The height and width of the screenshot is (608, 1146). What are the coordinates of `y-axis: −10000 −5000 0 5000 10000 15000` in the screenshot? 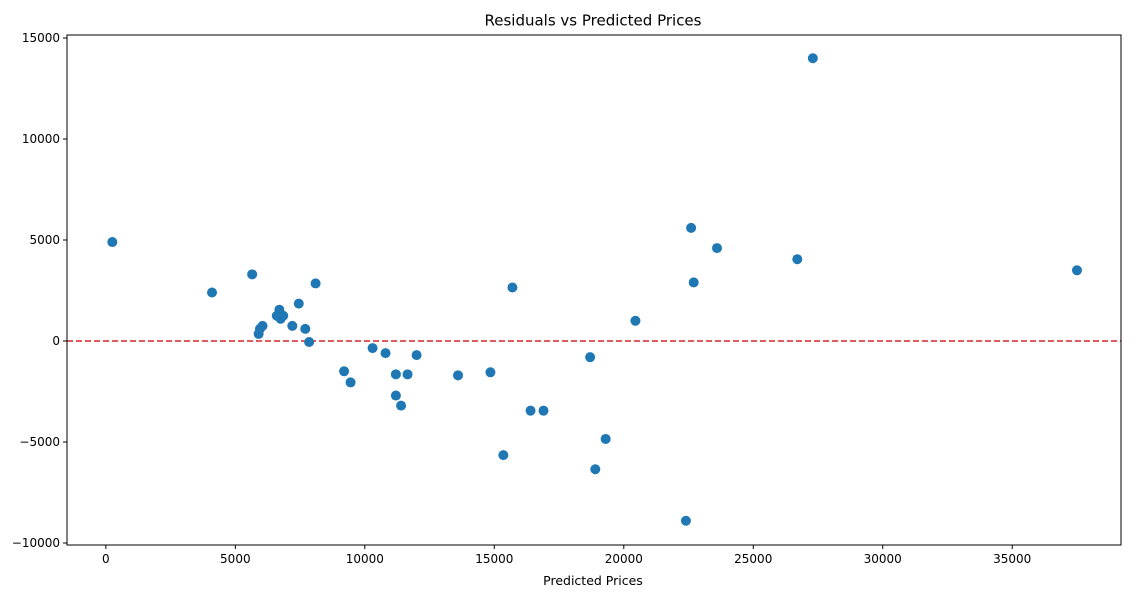 It's located at (39, 290).